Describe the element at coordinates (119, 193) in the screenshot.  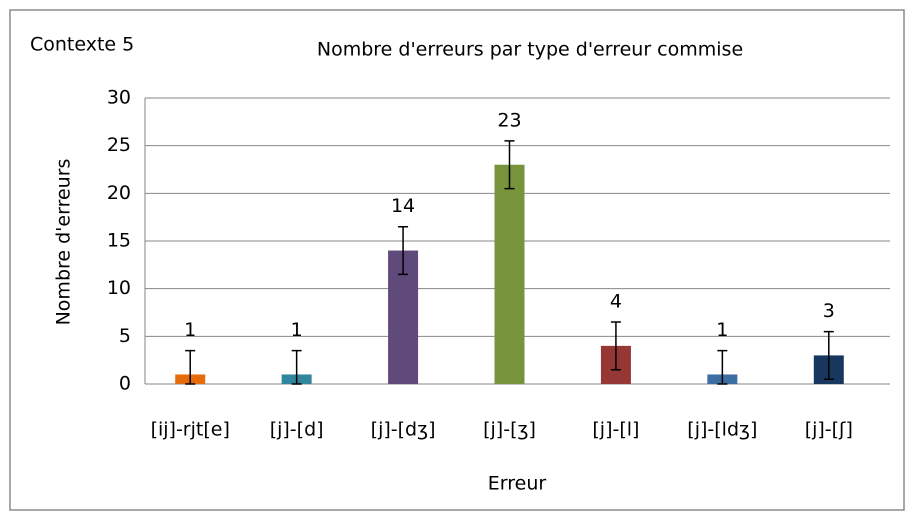
I see `y-tick-label: 20` at that location.